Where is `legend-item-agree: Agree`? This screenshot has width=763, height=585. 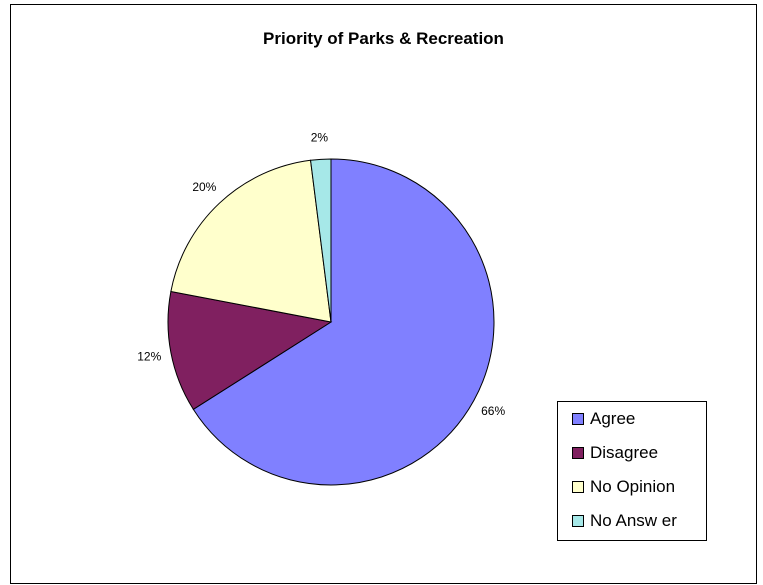 legend-item-agree: Agree is located at coordinates (603, 419).